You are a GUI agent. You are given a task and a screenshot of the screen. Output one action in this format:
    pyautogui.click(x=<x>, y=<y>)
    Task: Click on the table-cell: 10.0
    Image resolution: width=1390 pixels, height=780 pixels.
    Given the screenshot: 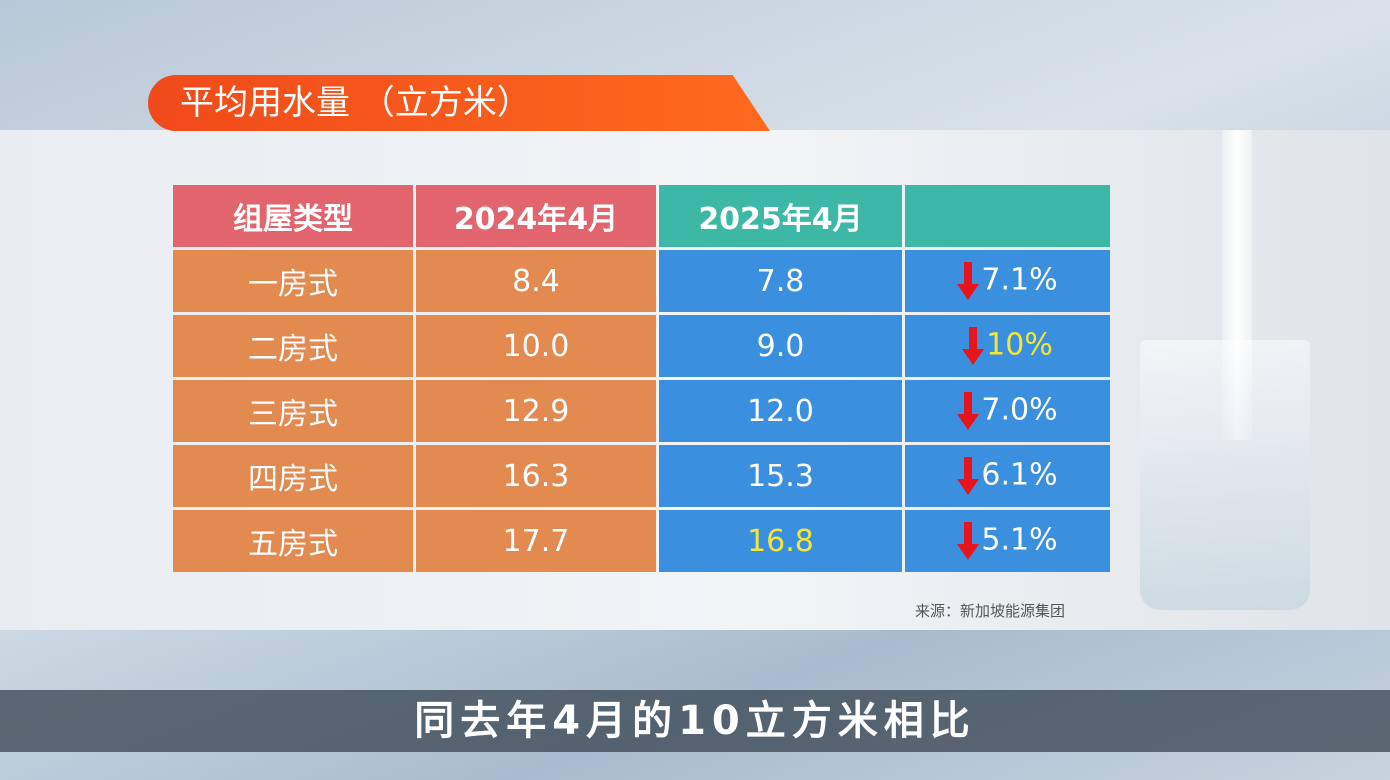 What is the action you would take?
    pyautogui.click(x=536, y=346)
    